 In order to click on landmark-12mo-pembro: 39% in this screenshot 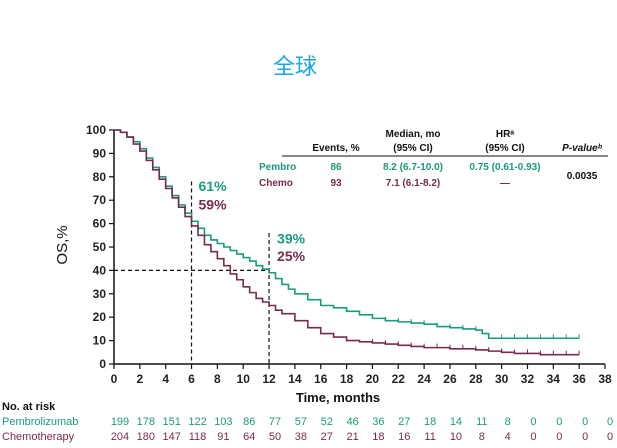, I will do `click(291, 238)`.